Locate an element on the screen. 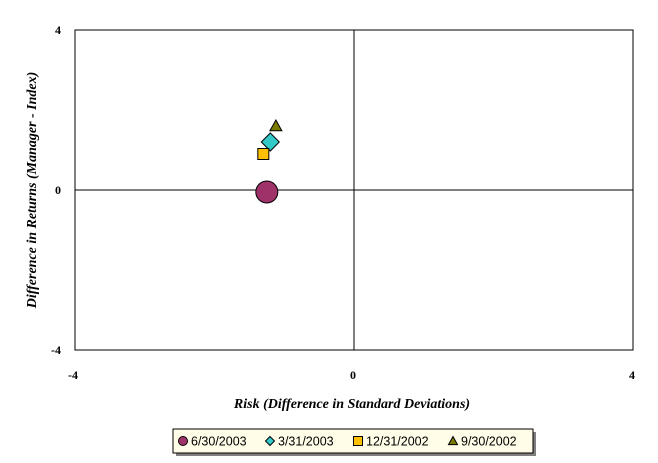 Image resolution: width=658 pixels, height=463 pixels. data-points is located at coordinates (269, 161).